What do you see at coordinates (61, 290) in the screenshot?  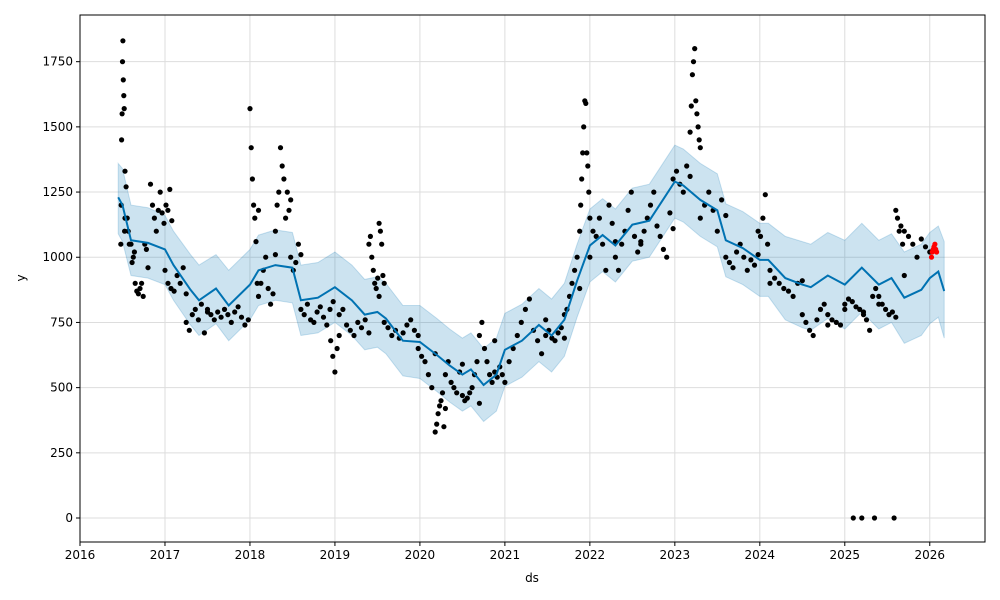 I see `y-axis: 0 250 500 750 1000 1250 1500 1750` at bounding box center [61, 290].